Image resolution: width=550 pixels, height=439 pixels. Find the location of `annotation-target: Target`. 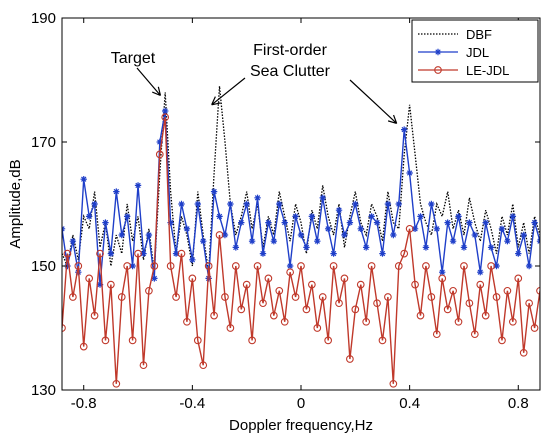

annotation-target: Target is located at coordinates (133, 58).